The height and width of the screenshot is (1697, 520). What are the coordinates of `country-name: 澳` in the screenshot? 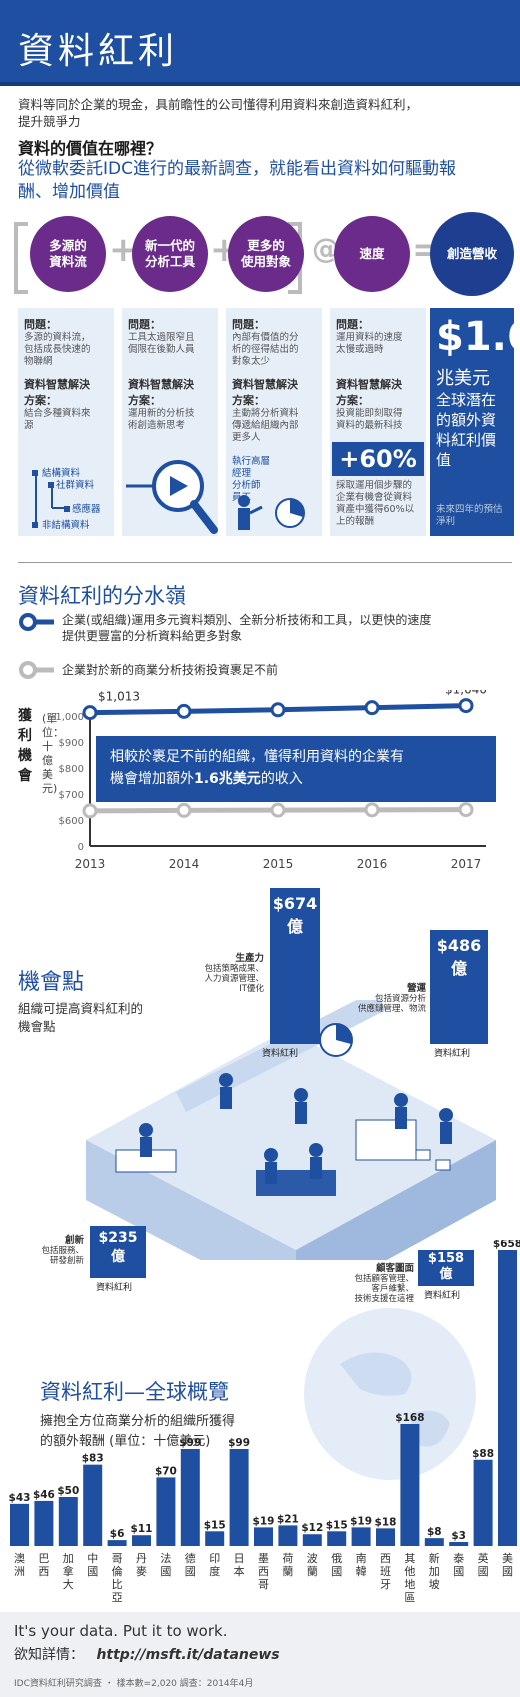 It's located at (19, 1558).